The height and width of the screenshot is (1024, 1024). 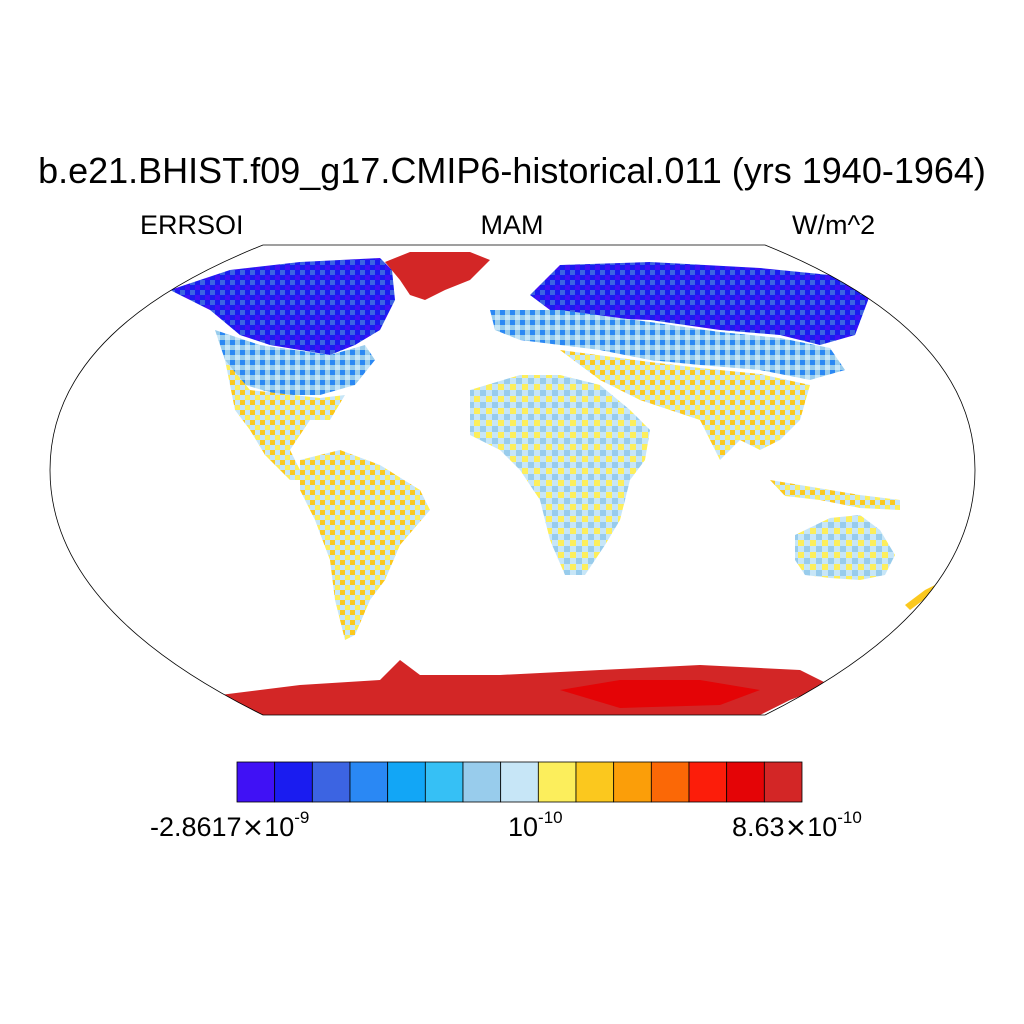 What do you see at coordinates (230, 825) in the screenshot?
I see `colorbar-label-min: -2.8617×10⁻⁹` at bounding box center [230, 825].